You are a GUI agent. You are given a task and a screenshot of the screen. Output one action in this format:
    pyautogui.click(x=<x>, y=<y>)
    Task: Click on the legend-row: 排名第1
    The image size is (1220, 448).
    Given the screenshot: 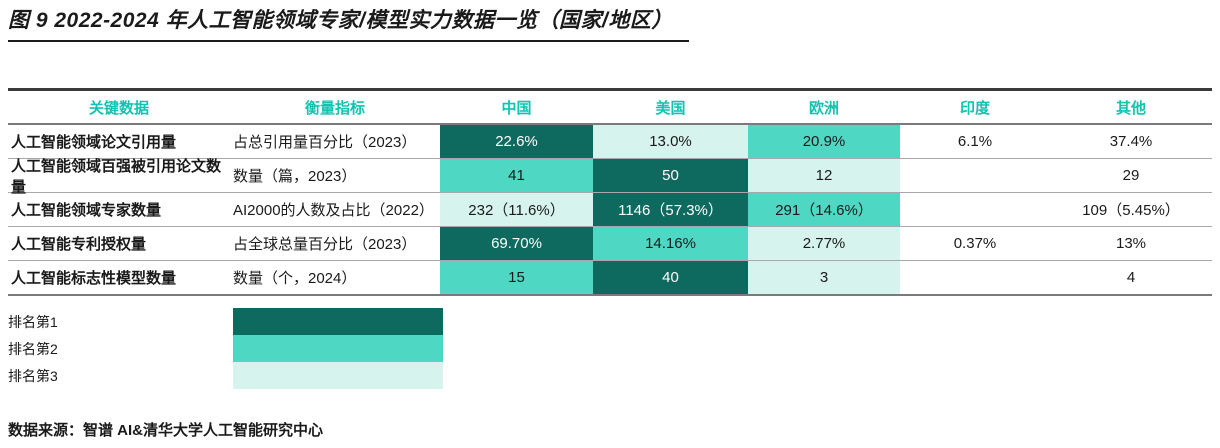 What is the action you would take?
    pyautogui.click(x=610, y=321)
    